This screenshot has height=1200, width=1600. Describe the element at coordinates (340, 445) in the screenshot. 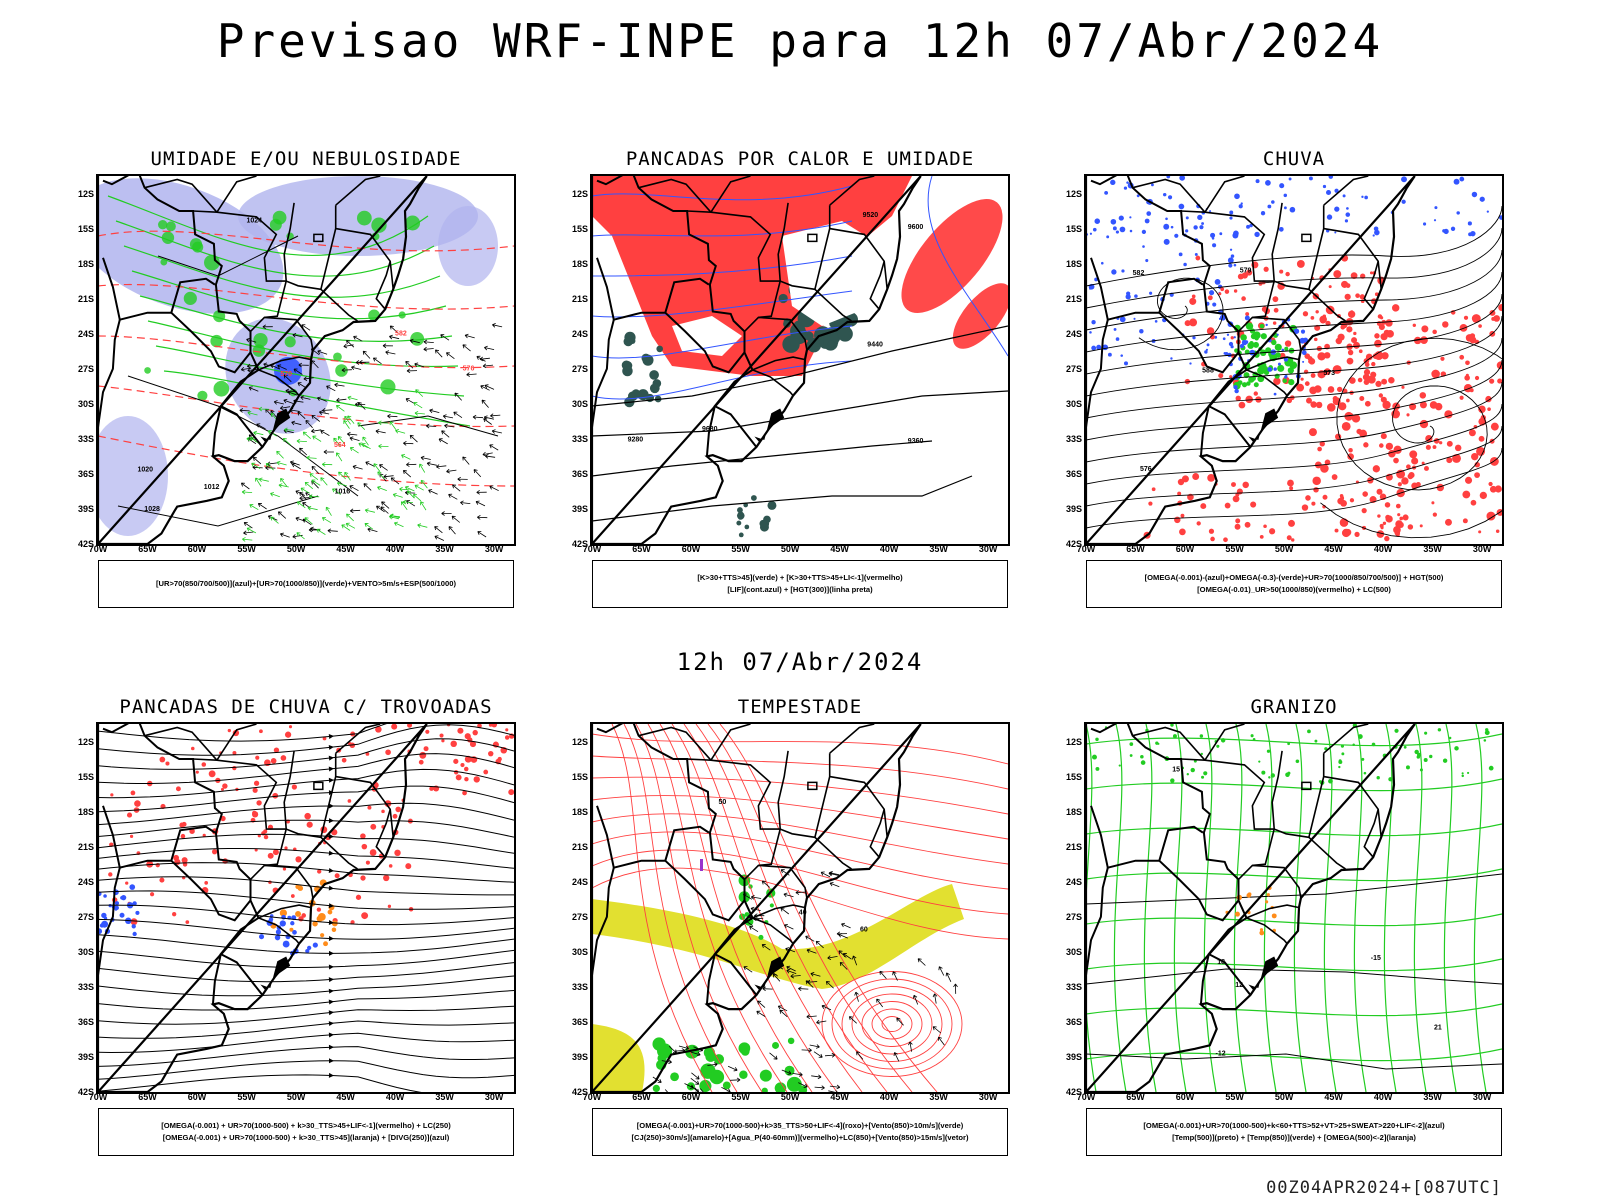

I see `contour-label: 564` at that location.